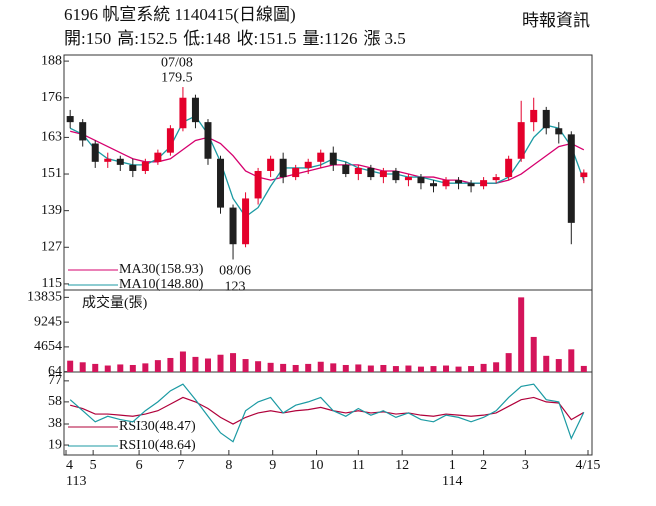  What do you see at coordinates (55, 371) in the screenshot?
I see `y-tick-label: 64` at bounding box center [55, 371].